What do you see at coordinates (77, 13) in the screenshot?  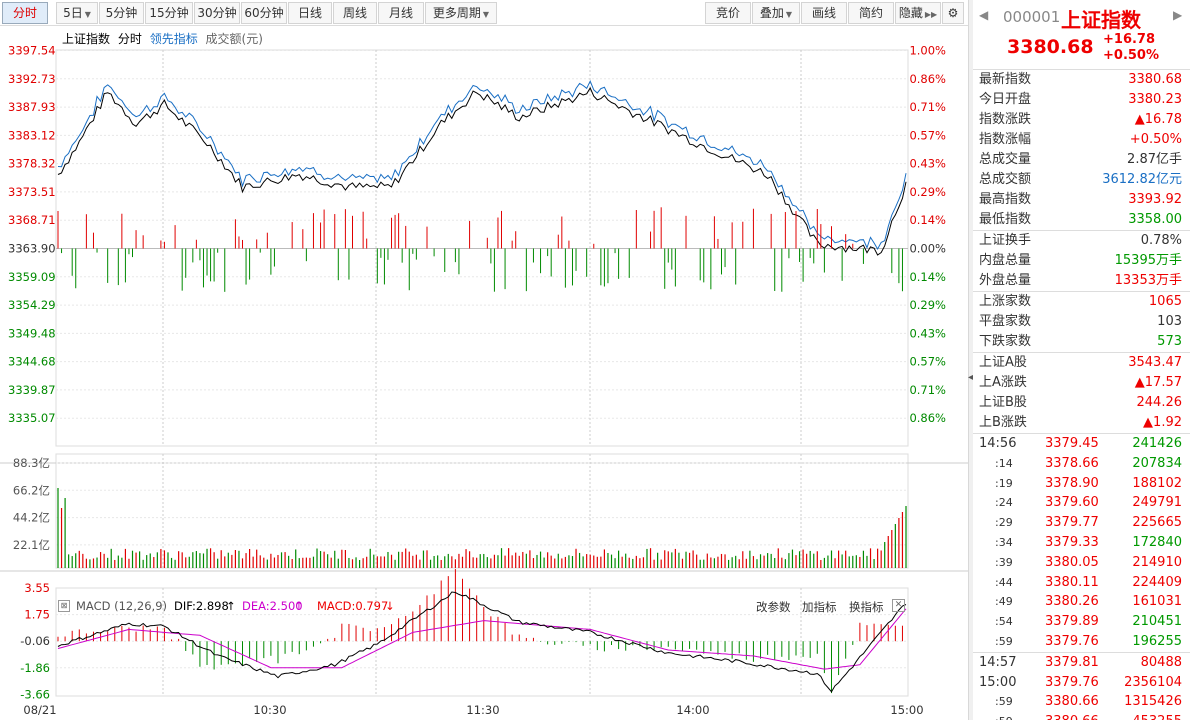 I see `period-tab-5day: 5日 ▼` at bounding box center [77, 13].